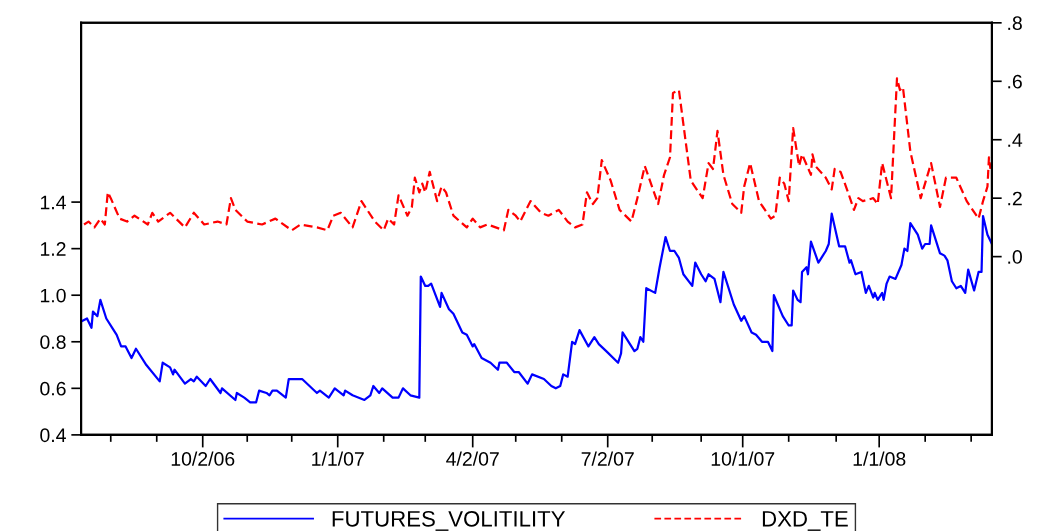 This screenshot has height=531, width=1053. Describe the element at coordinates (203, 458) in the screenshot. I see `x-tick-label: 10/2/06` at that location.